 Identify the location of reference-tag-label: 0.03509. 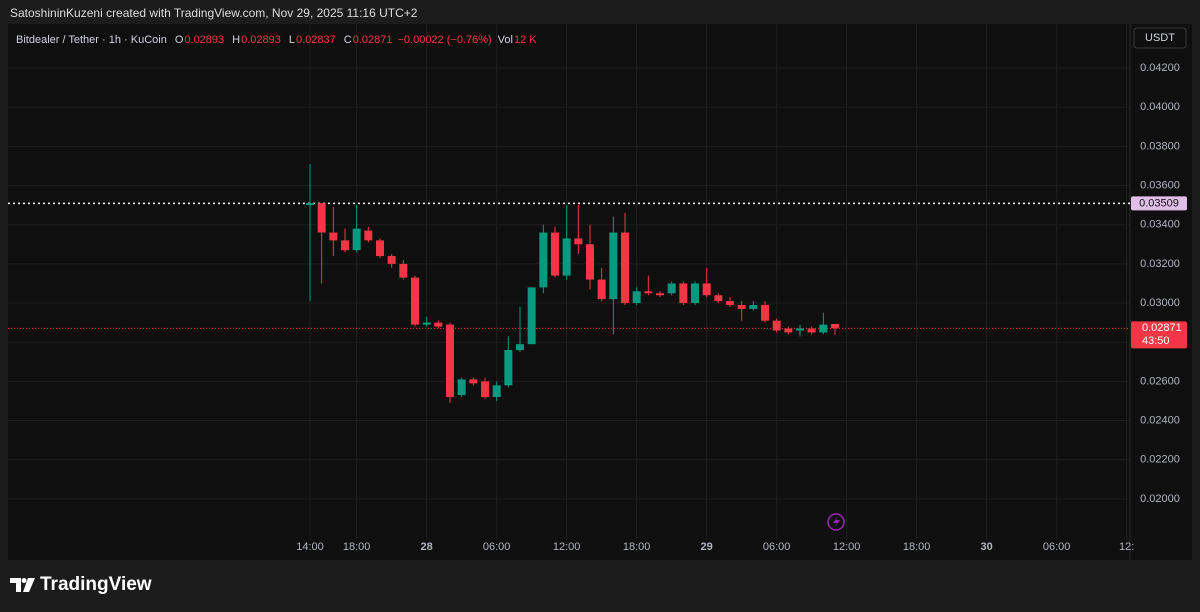
(1159, 203).